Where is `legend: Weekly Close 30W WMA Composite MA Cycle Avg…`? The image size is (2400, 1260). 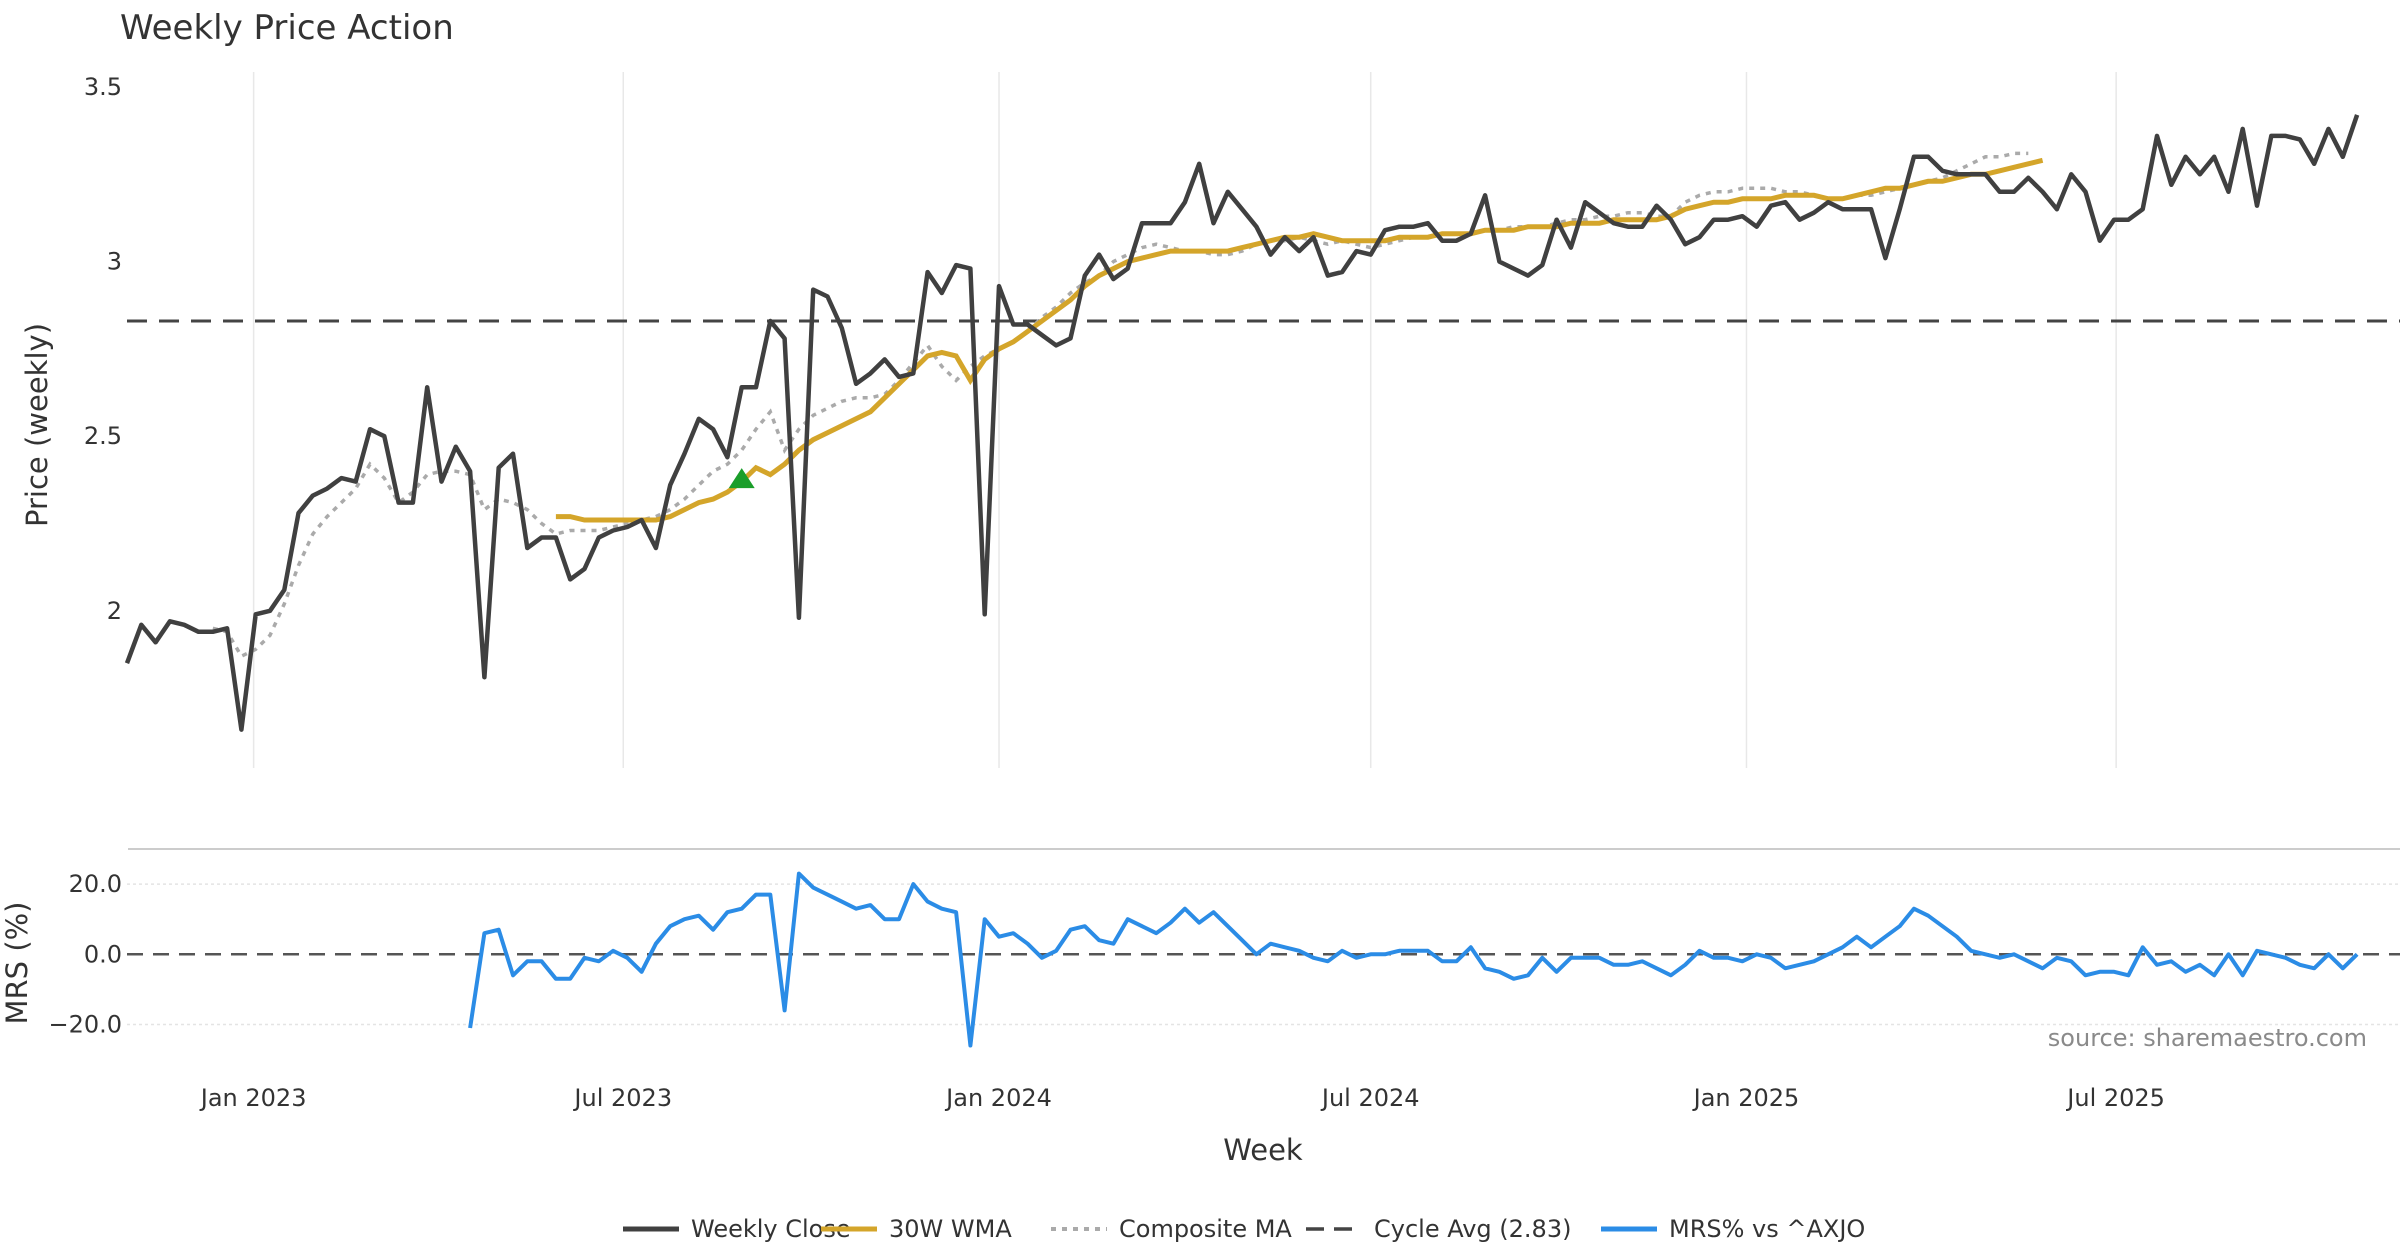 legend: Weekly Close 30W WMA Composite MA Cycle Avg… is located at coordinates (1244, 1229).